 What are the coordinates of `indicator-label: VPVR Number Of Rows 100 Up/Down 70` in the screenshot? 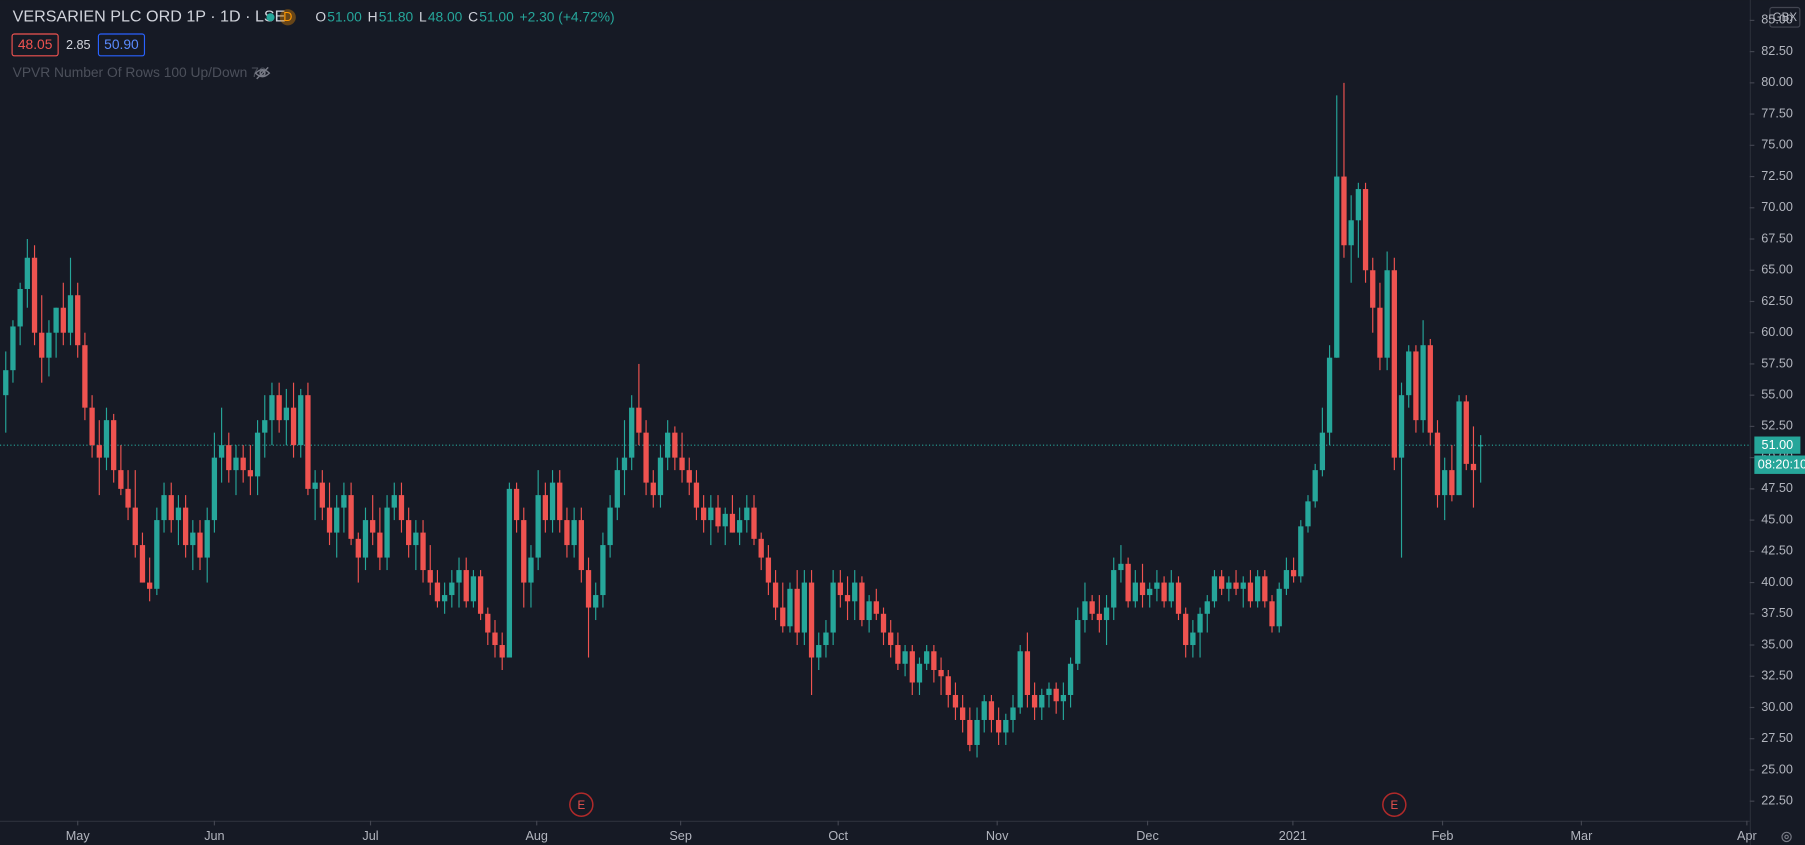 It's located at (140, 72).